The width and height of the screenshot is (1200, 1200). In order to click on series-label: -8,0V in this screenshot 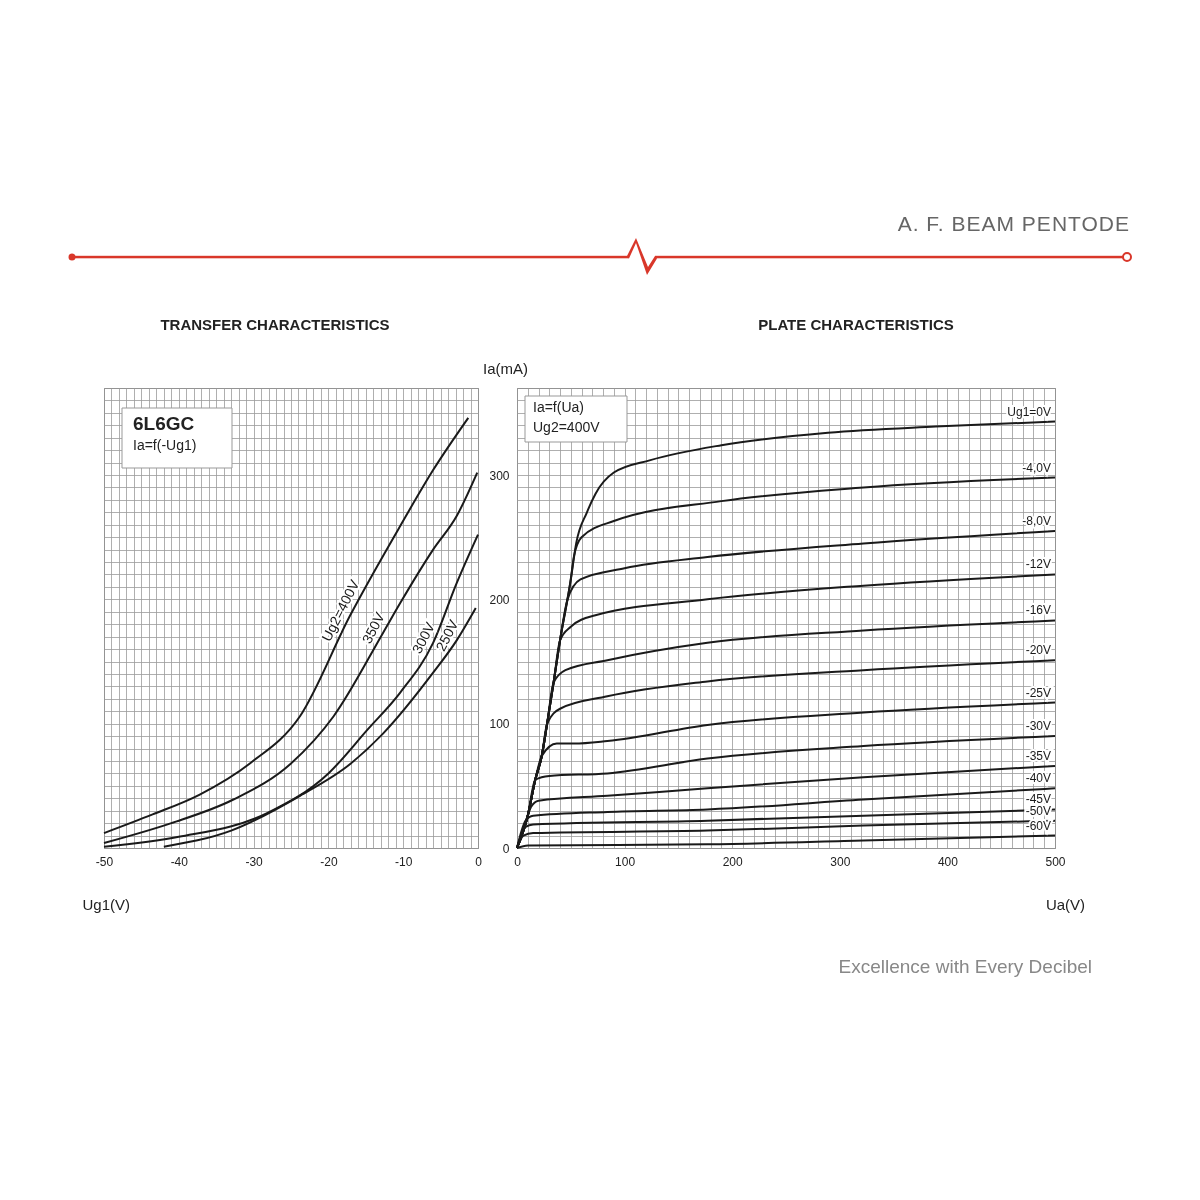, I will do `click(1036, 520)`.